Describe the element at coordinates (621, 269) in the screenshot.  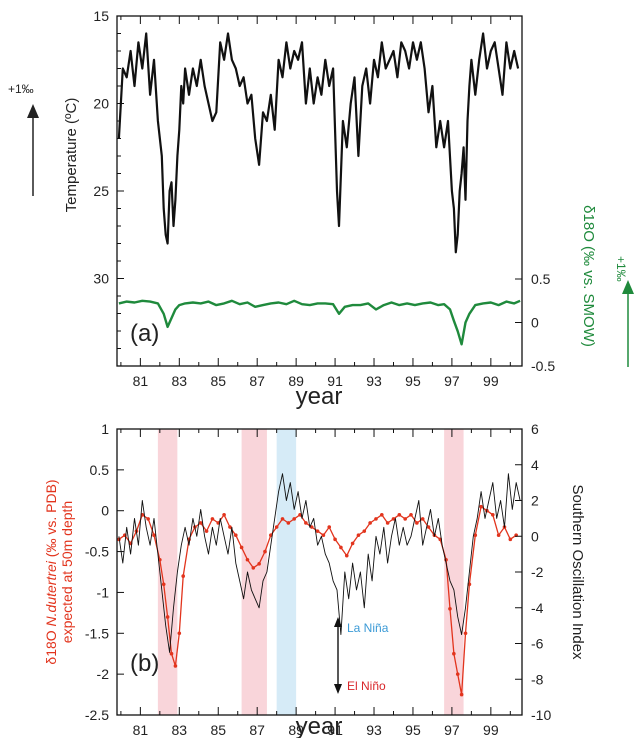
I see `right-permil-annotation: +1‰` at that location.